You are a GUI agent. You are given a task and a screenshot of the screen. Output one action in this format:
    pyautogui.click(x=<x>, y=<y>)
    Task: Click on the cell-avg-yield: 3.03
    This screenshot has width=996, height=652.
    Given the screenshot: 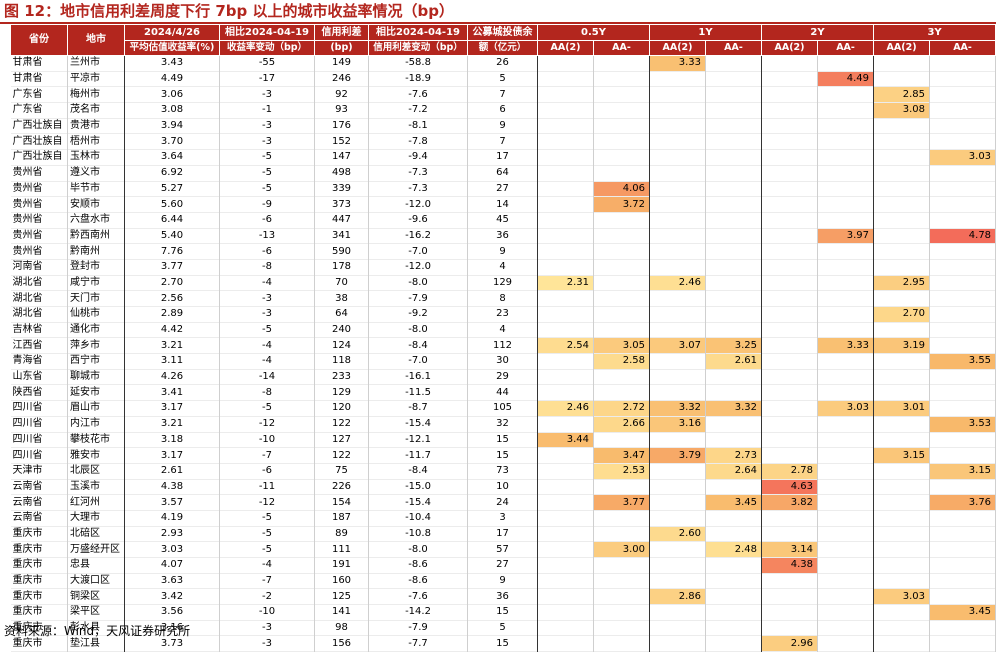 What is the action you would take?
    pyautogui.click(x=172, y=549)
    